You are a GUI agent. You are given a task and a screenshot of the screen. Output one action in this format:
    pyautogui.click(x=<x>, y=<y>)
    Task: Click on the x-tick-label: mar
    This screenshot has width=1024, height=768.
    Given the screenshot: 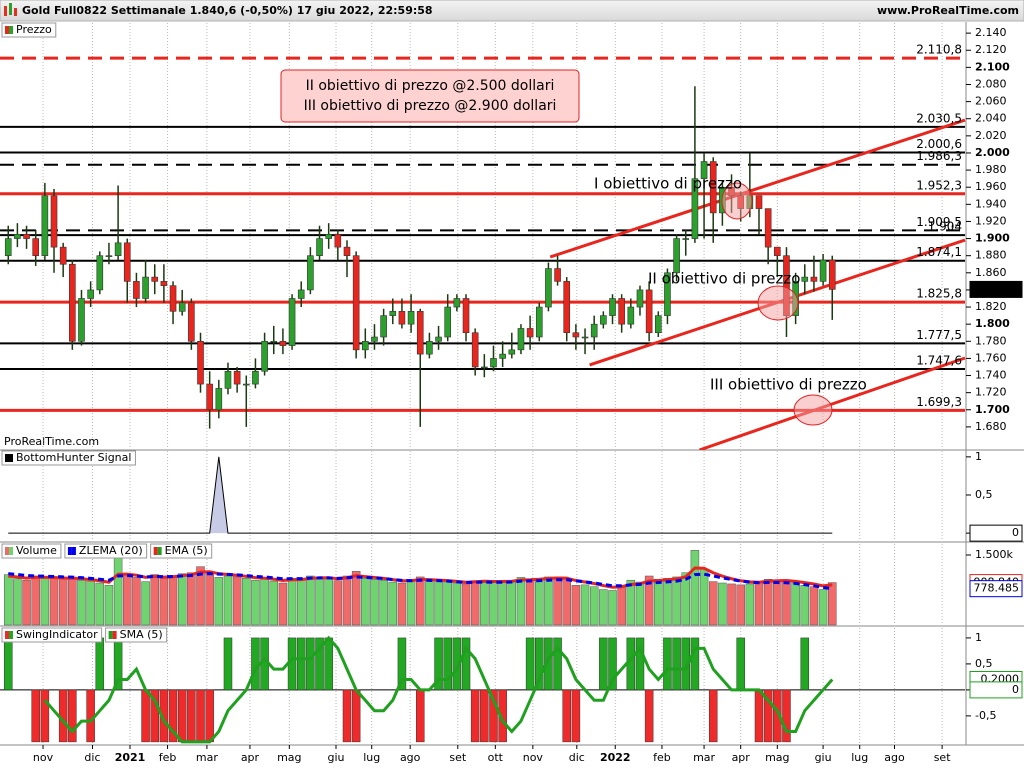 What is the action you would take?
    pyautogui.click(x=207, y=757)
    